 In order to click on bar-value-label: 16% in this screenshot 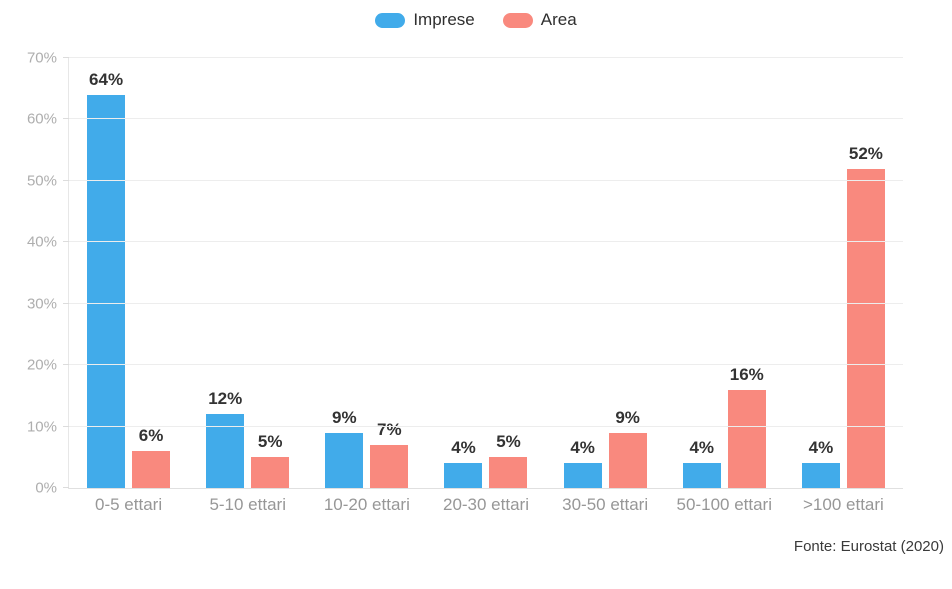, I will do `click(746, 374)`.